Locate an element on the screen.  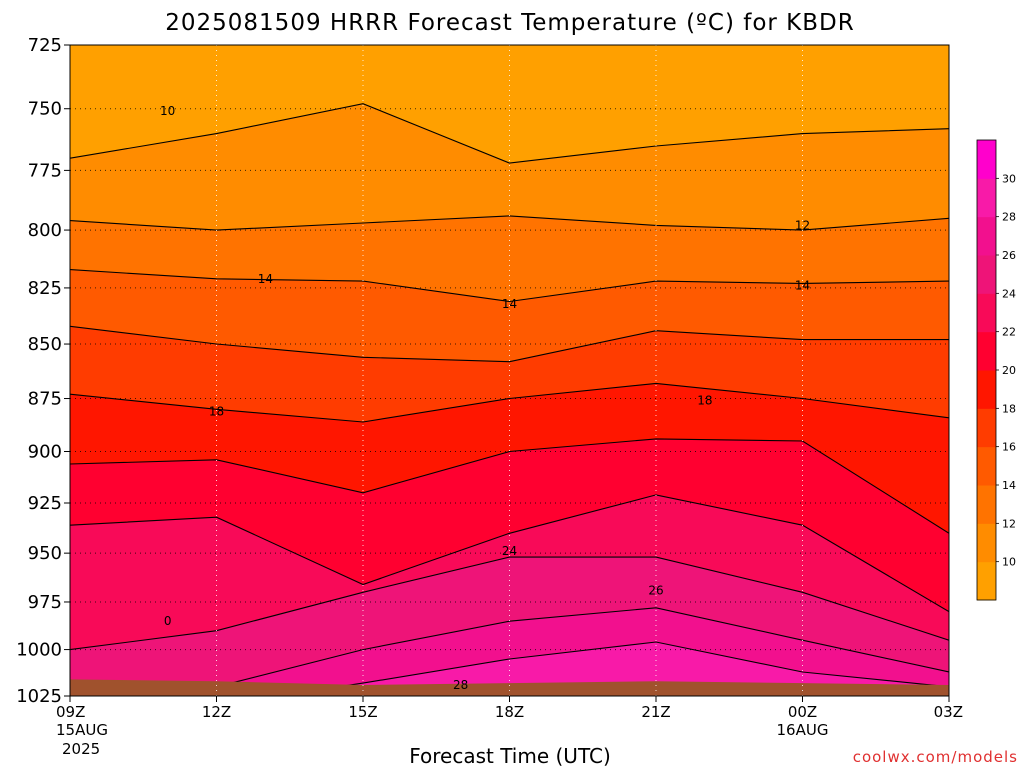
colorbar-tick-label: 24 is located at coordinates (1009, 293).